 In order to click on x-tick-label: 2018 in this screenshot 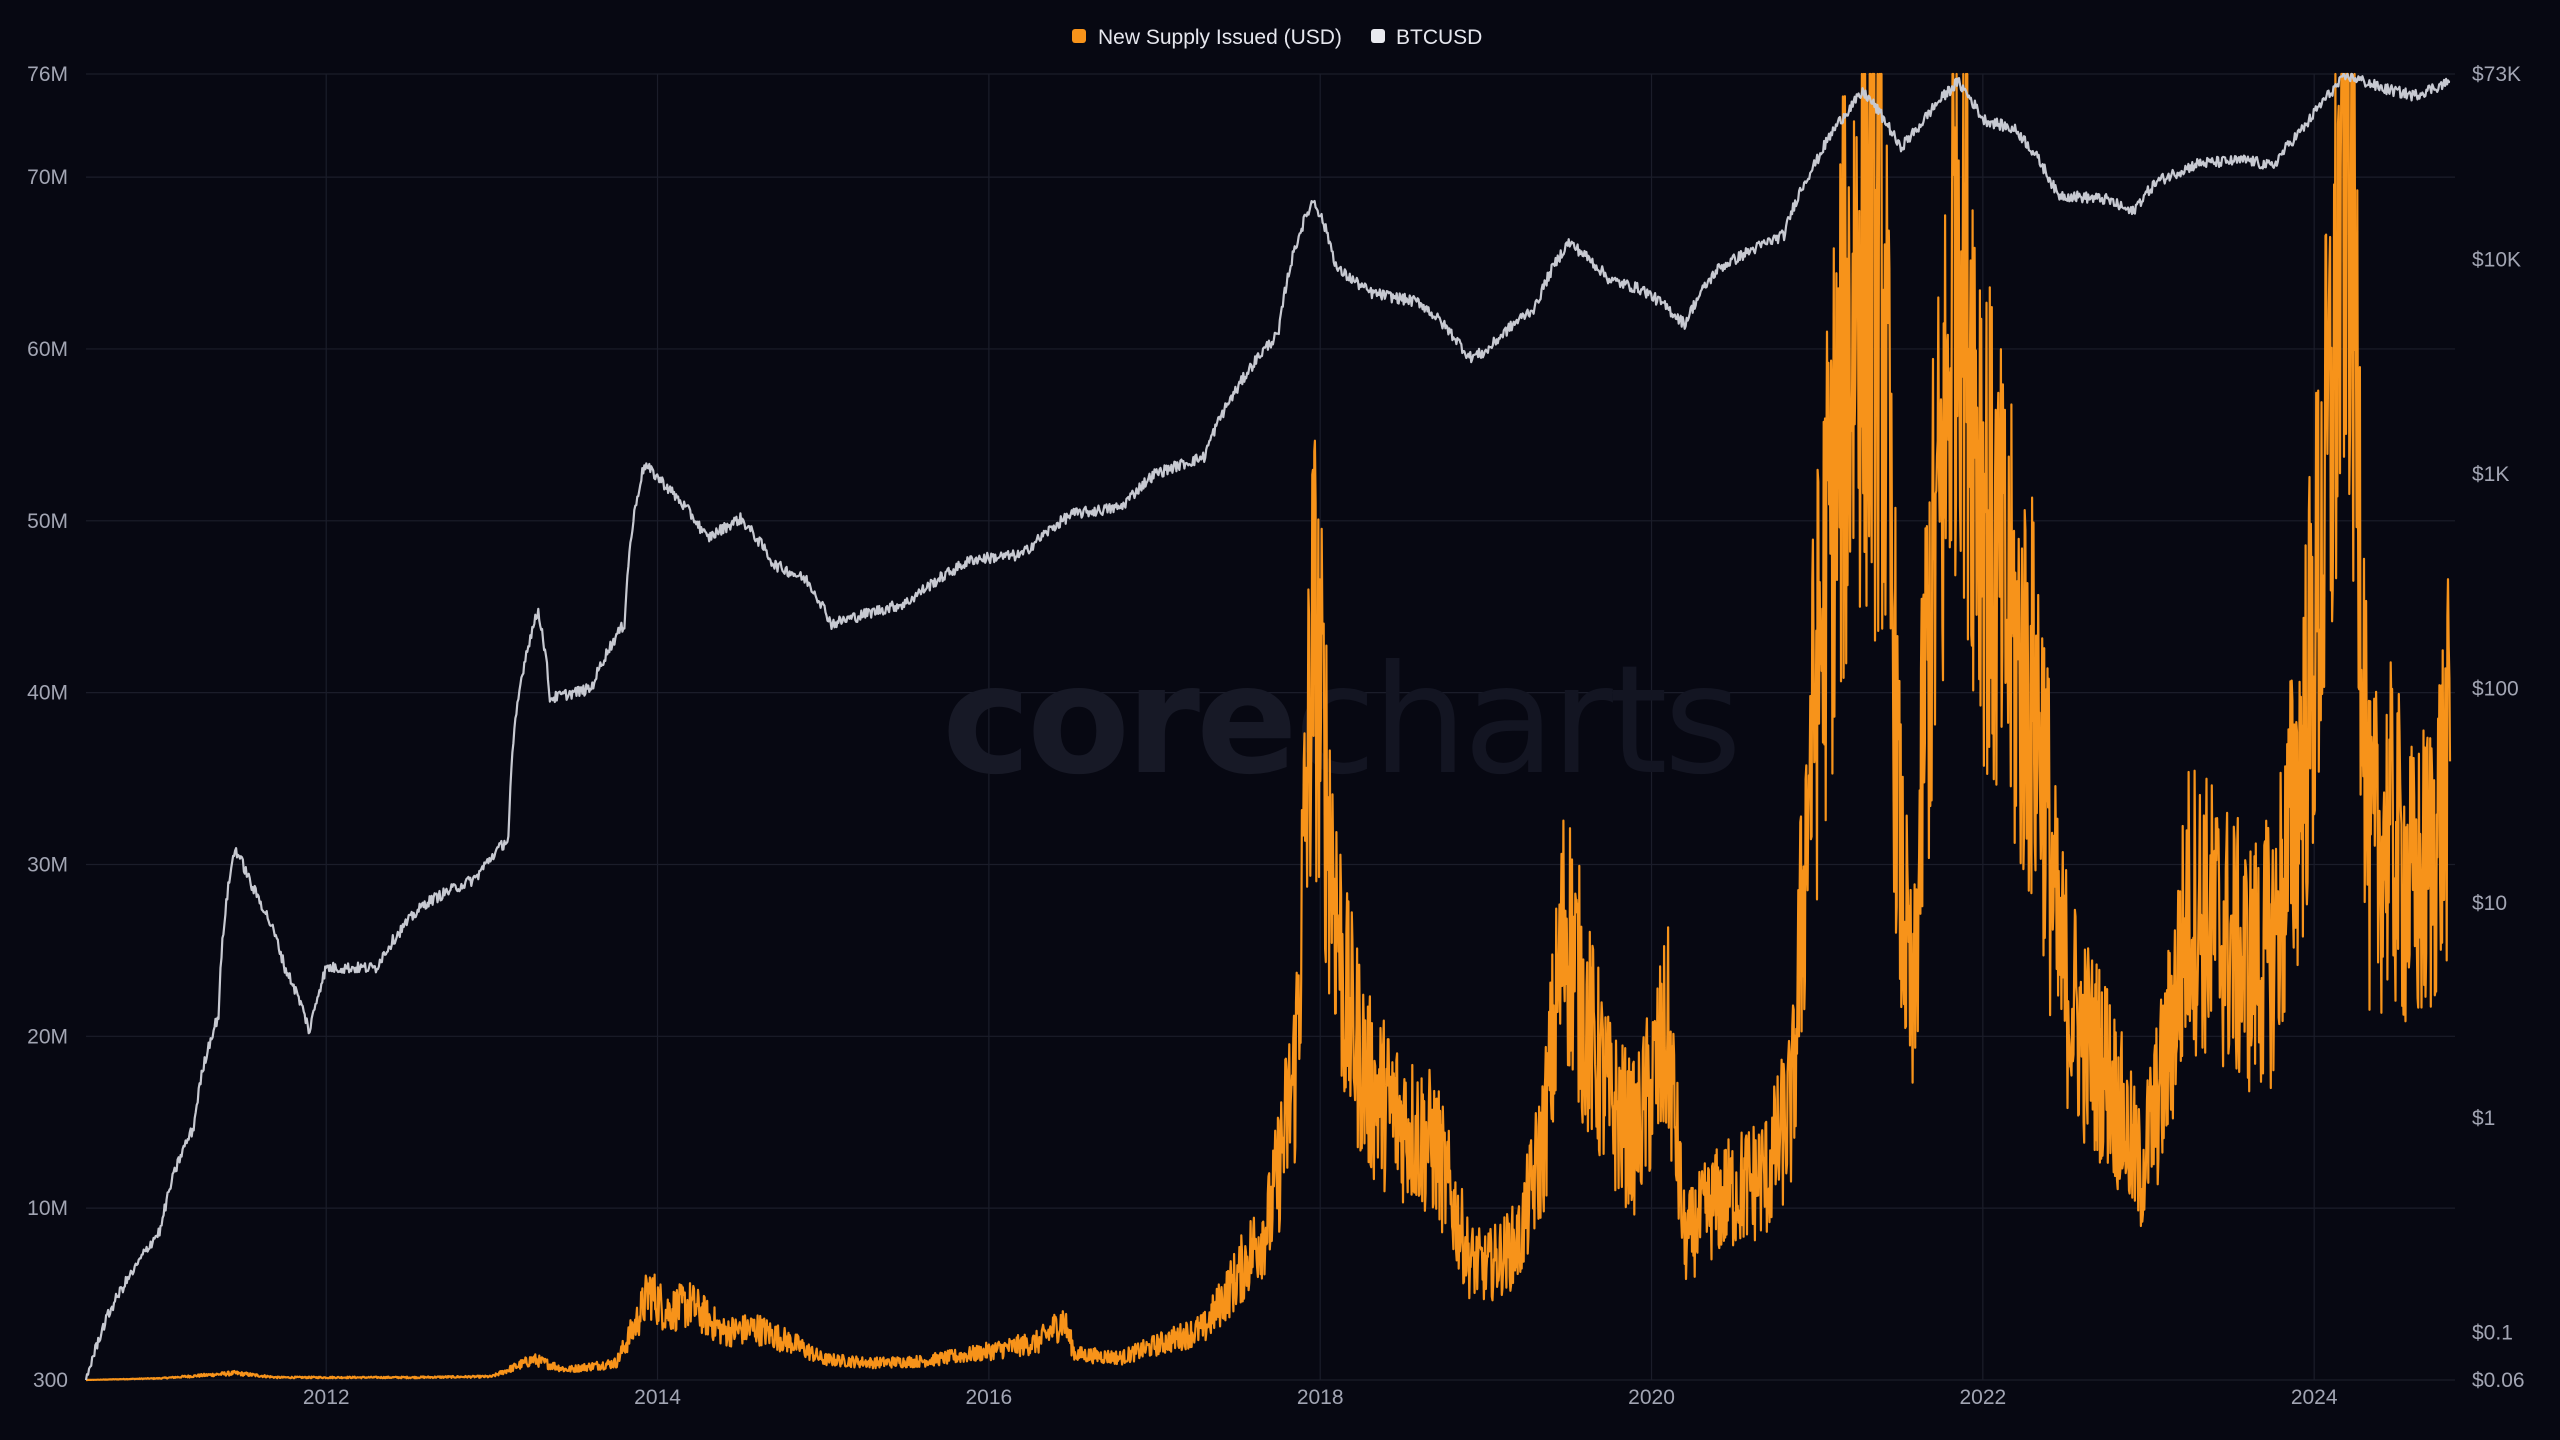, I will do `click(1320, 1397)`.